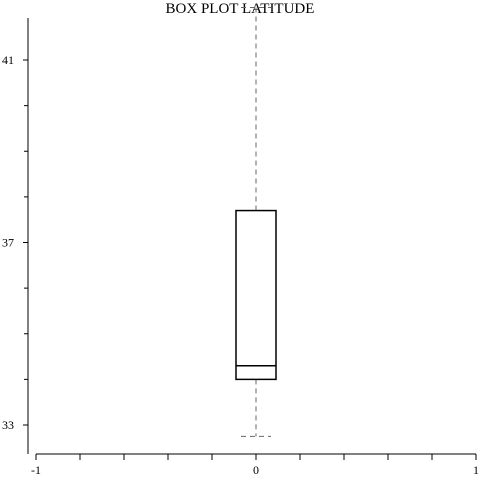 The width and height of the screenshot is (480, 480). What do you see at coordinates (256, 295) in the screenshot?
I see `iqr-box` at bounding box center [256, 295].